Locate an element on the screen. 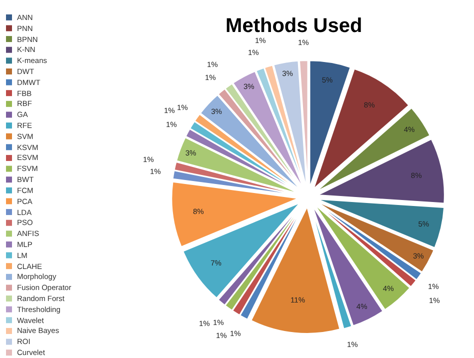 The image size is (474, 358). chart-title: Methods Used is located at coordinates (294, 25).